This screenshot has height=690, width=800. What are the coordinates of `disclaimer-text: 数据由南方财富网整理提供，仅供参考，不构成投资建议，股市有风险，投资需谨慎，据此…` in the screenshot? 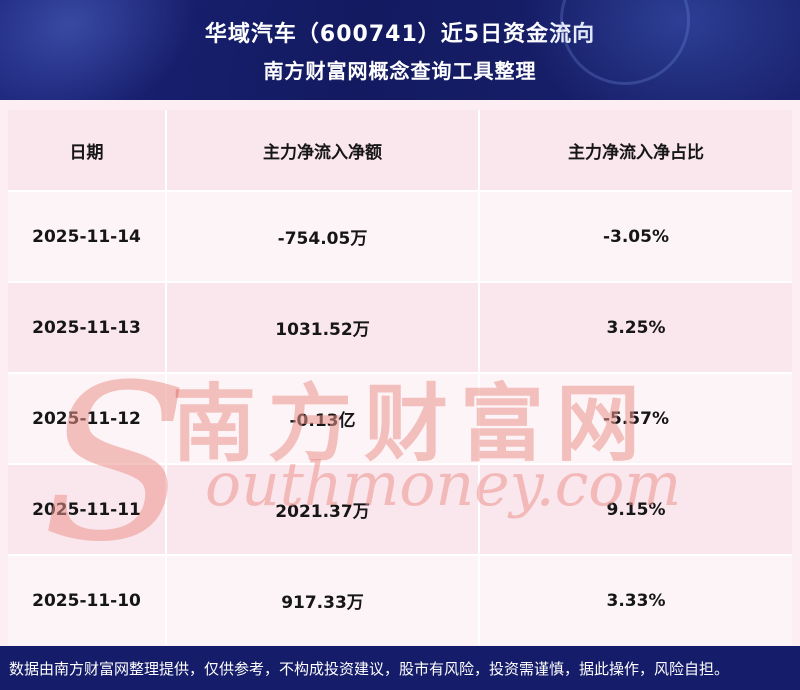 It's located at (369, 668).